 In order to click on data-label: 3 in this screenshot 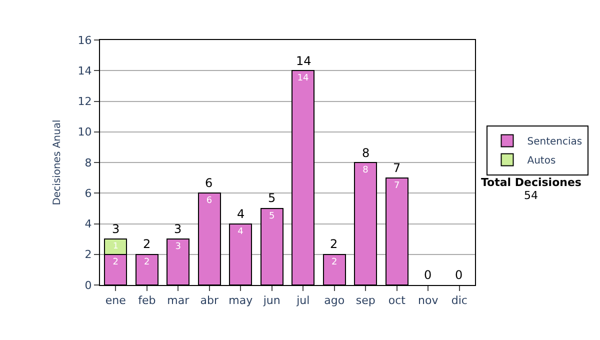, I will do `click(178, 247)`.